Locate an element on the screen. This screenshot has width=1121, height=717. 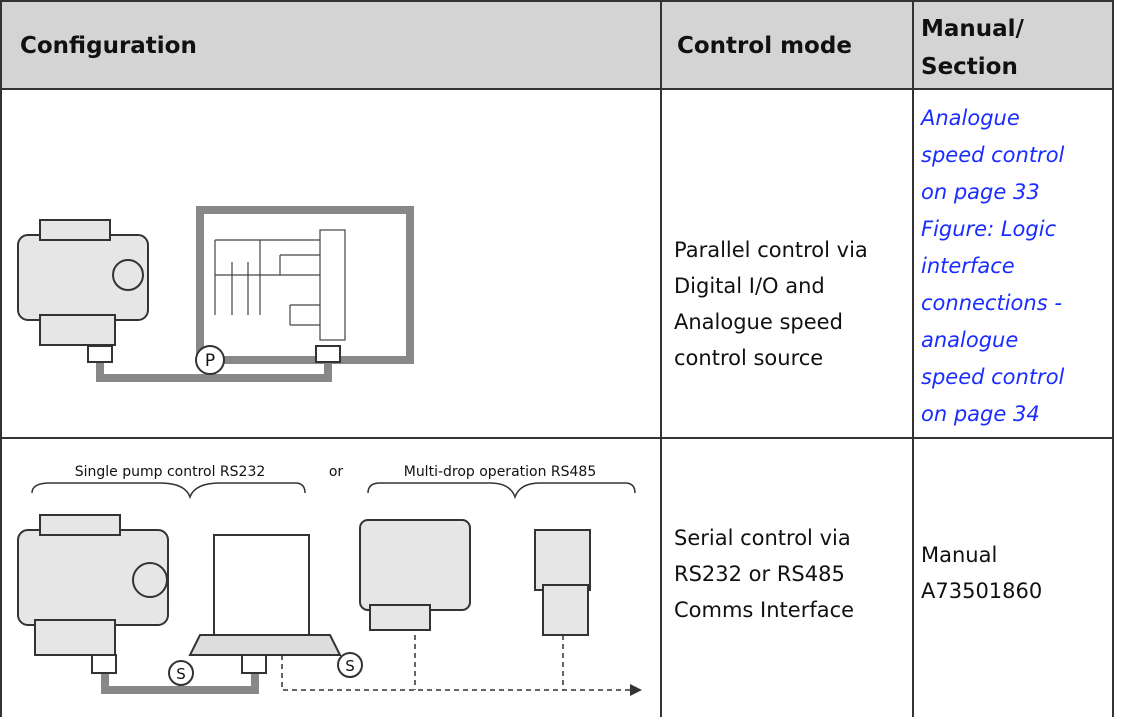
header-text: Control mode is located at coordinates (764, 46).